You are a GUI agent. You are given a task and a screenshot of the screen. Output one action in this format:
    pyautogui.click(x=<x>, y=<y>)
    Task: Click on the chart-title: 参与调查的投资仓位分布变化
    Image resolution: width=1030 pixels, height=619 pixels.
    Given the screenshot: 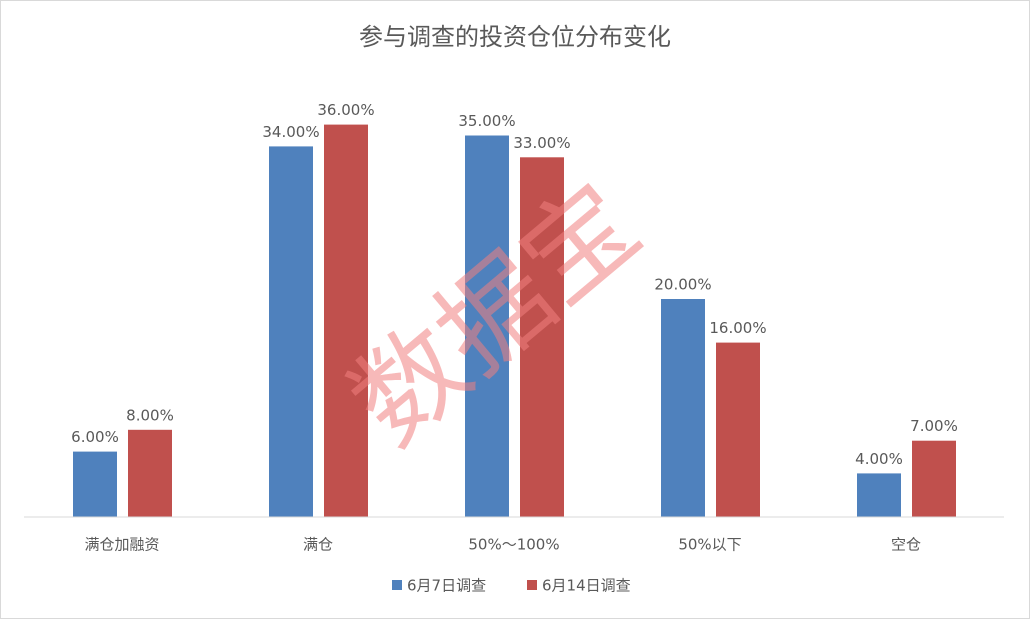 What is the action you would take?
    pyautogui.click(x=515, y=37)
    